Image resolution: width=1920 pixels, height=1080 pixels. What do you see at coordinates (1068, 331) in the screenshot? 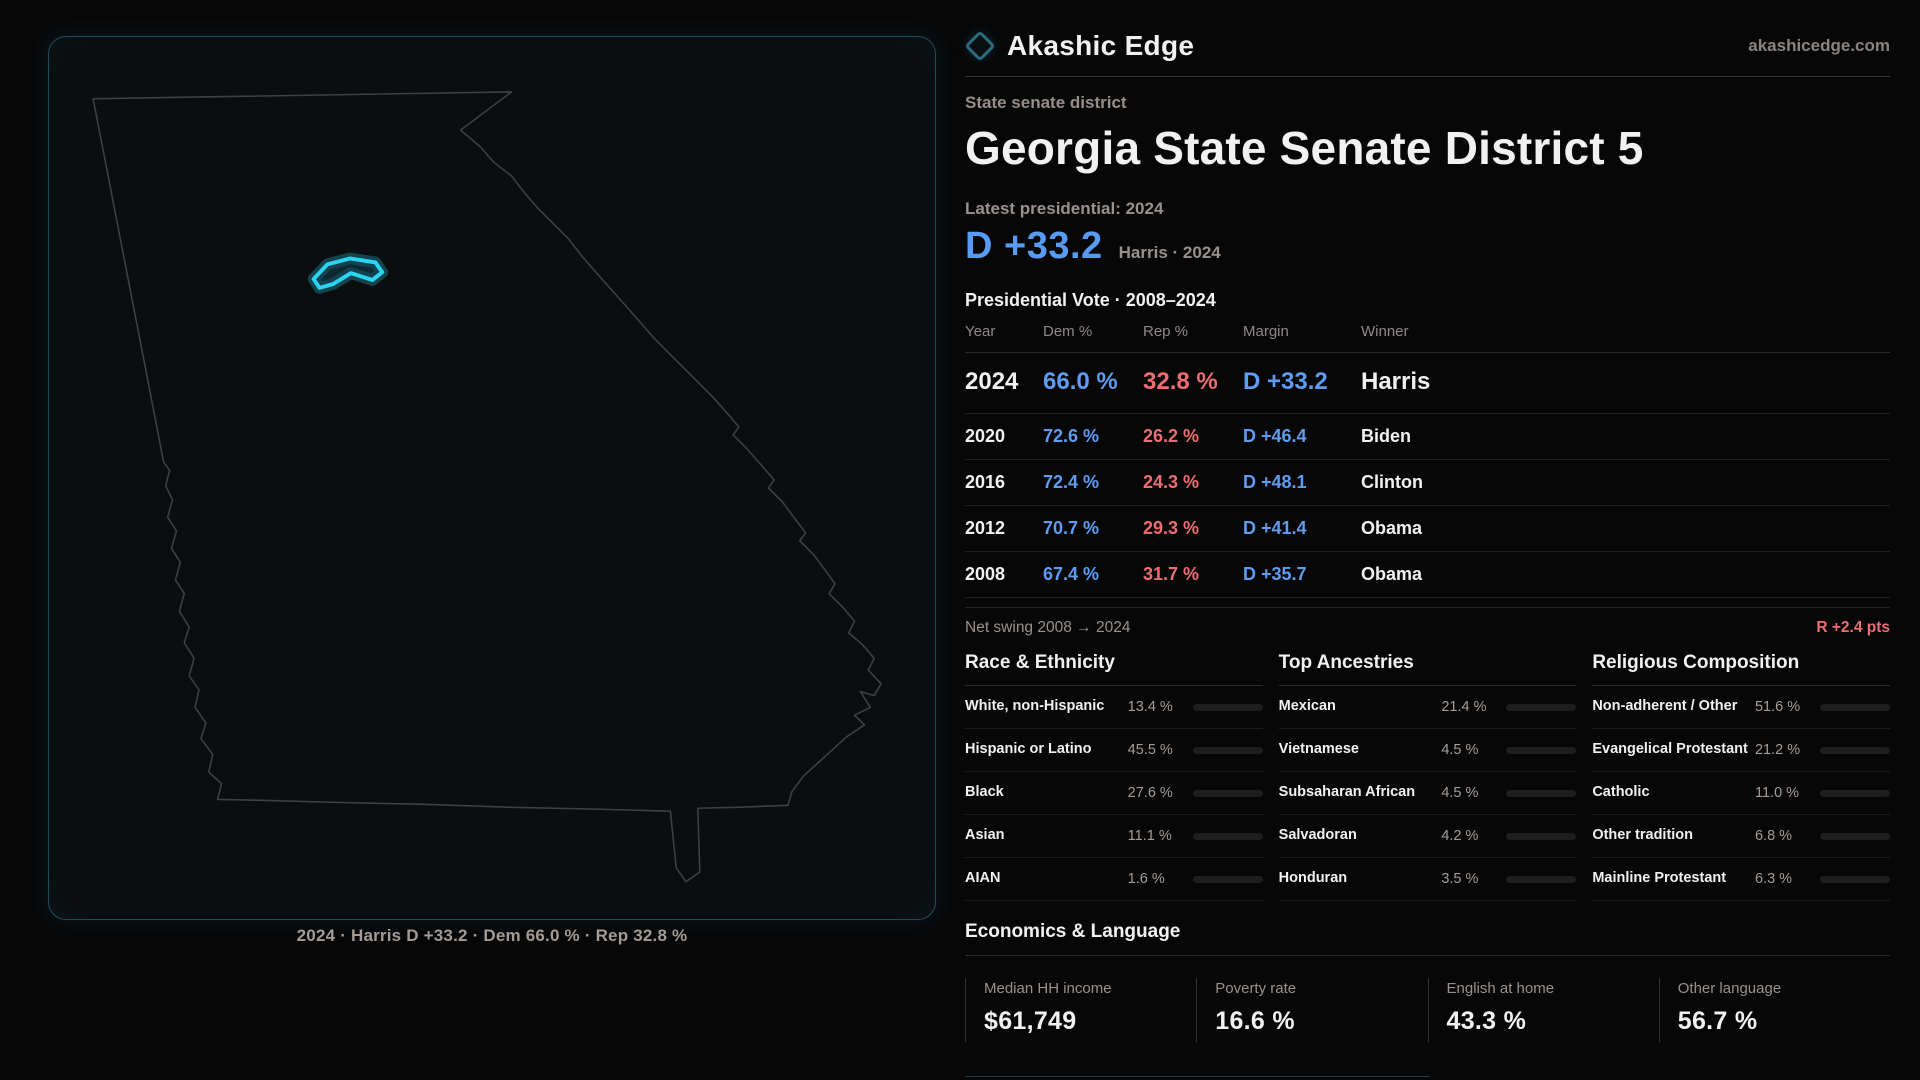
I see `col-dem: Dem %` at bounding box center [1068, 331].